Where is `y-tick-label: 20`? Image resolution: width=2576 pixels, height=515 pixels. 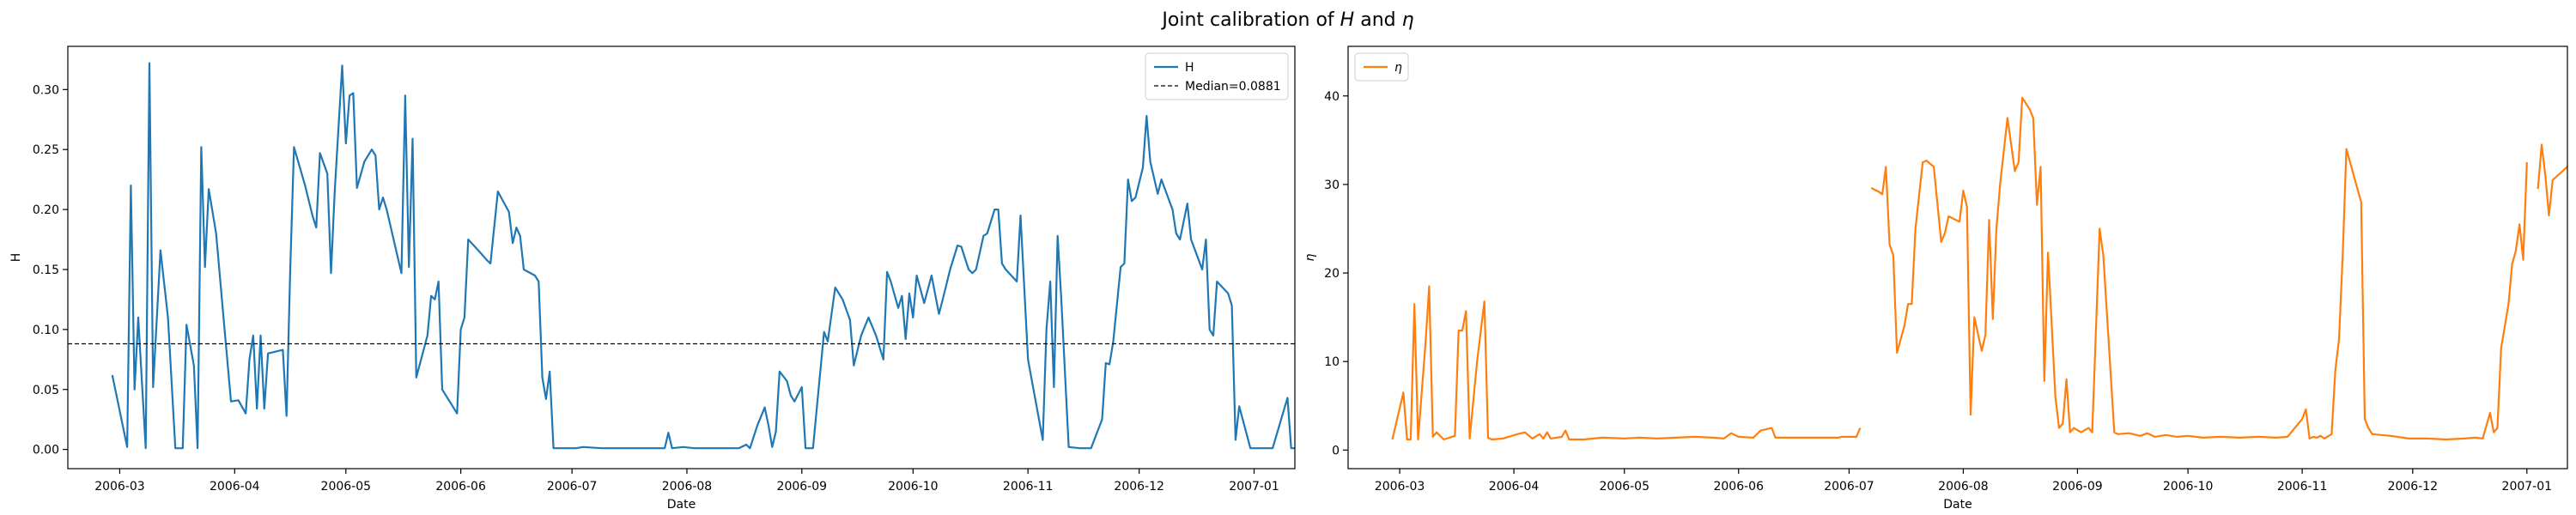
y-tick-label: 20 is located at coordinates (1332, 274).